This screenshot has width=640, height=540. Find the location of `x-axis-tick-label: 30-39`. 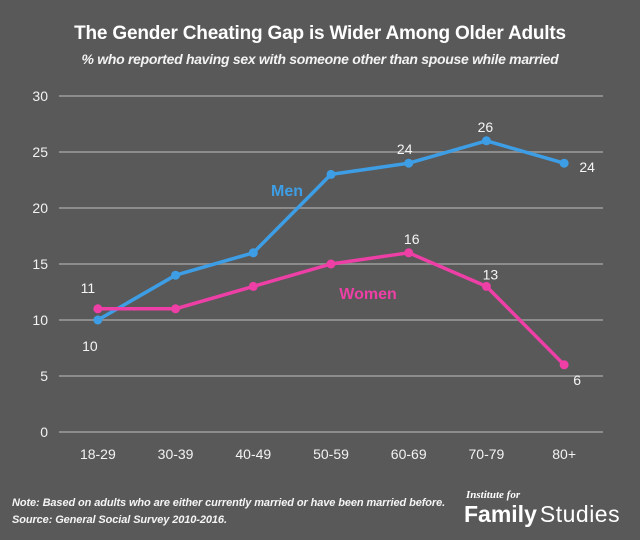

x-axis-tick-label: 30-39 is located at coordinates (176, 454).